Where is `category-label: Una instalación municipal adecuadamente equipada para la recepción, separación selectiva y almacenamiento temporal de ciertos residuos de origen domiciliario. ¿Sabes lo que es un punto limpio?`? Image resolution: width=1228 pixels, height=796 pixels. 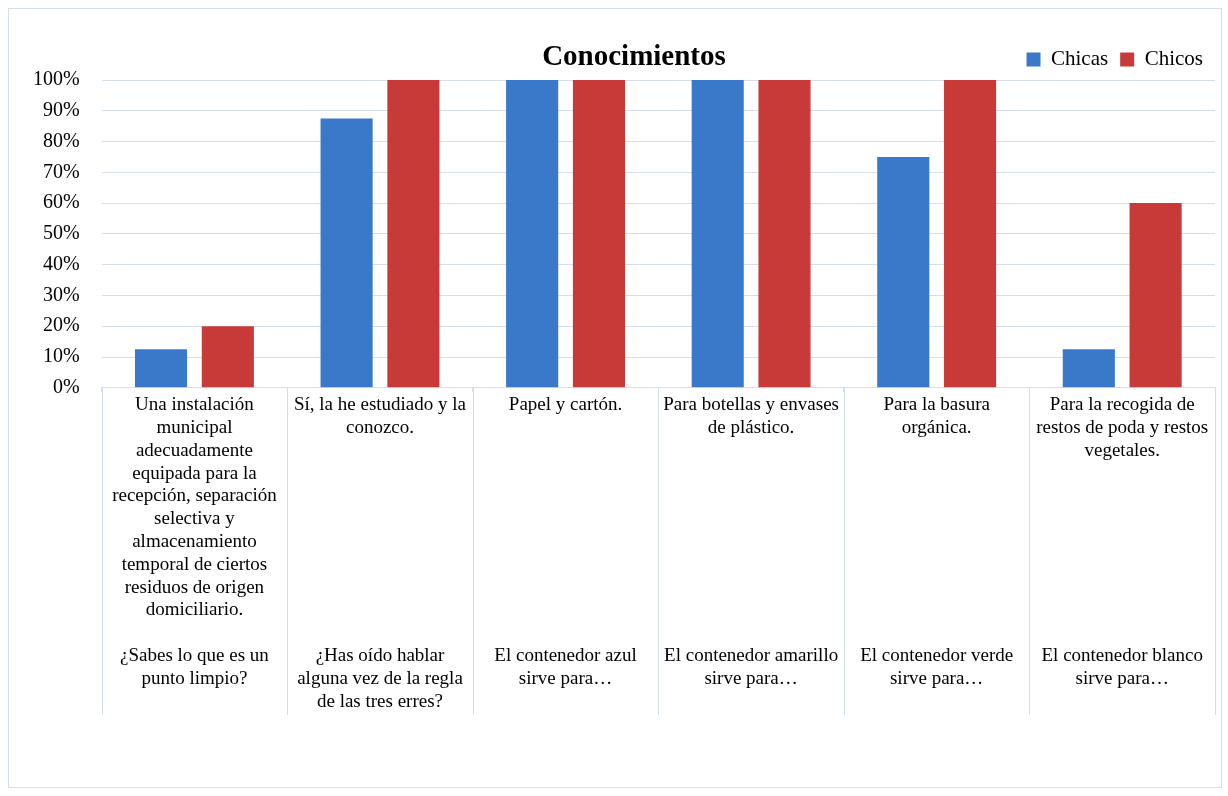
category-label: Una instalación municipal adecuadamente equipada para la recepción, separación selectiva y almacenamiento temporal de ciertos residuos de origen domiciliario. ¿Sabes lo que es un punto limpio? is located at coordinates (194, 540).